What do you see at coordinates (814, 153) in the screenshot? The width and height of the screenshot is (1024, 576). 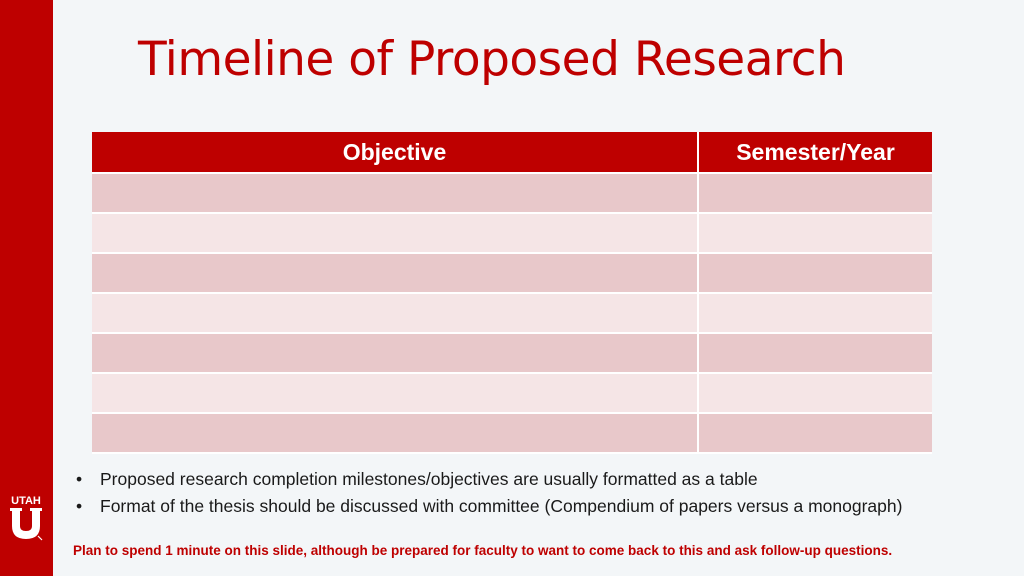 I see `header-semester-year: Semester/Year` at bounding box center [814, 153].